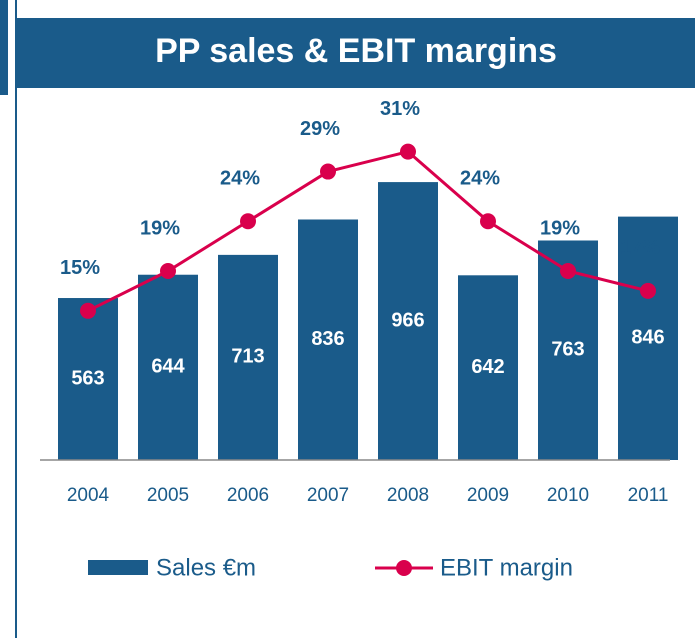 This screenshot has height=638, width=695. I want to click on line-value-label: 31%, so click(400, 109).